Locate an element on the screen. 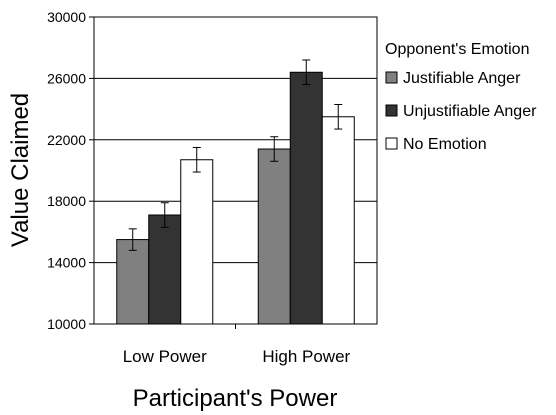 This screenshot has height=415, width=556. y-axis-ticks: 30000 26000 22000 18000 14000 10000 is located at coordinates (70, 170).